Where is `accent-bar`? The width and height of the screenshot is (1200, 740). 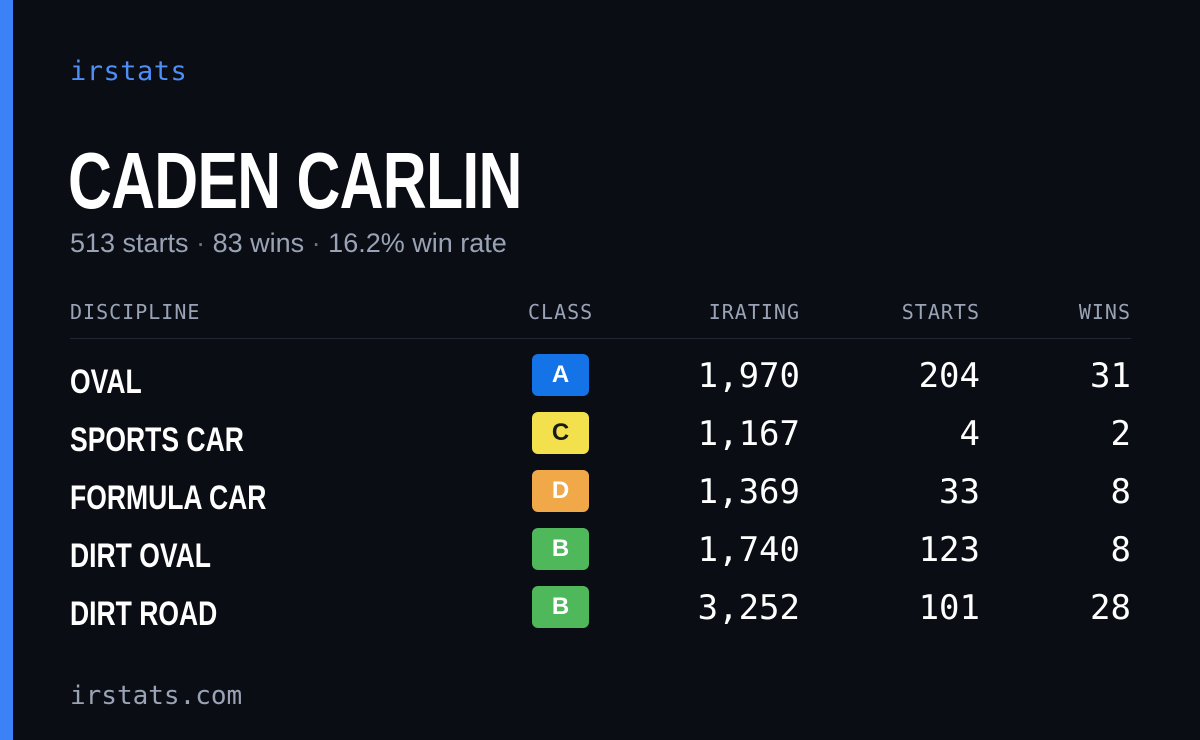 accent-bar is located at coordinates (6, 370).